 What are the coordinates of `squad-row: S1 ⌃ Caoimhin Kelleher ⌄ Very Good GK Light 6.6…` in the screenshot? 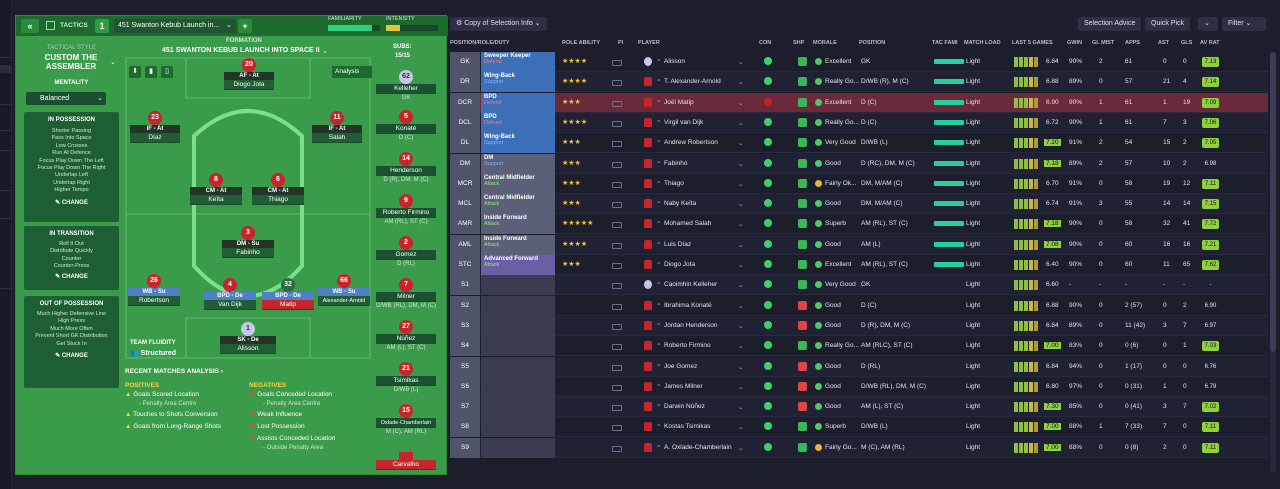 It's located at (859, 285).